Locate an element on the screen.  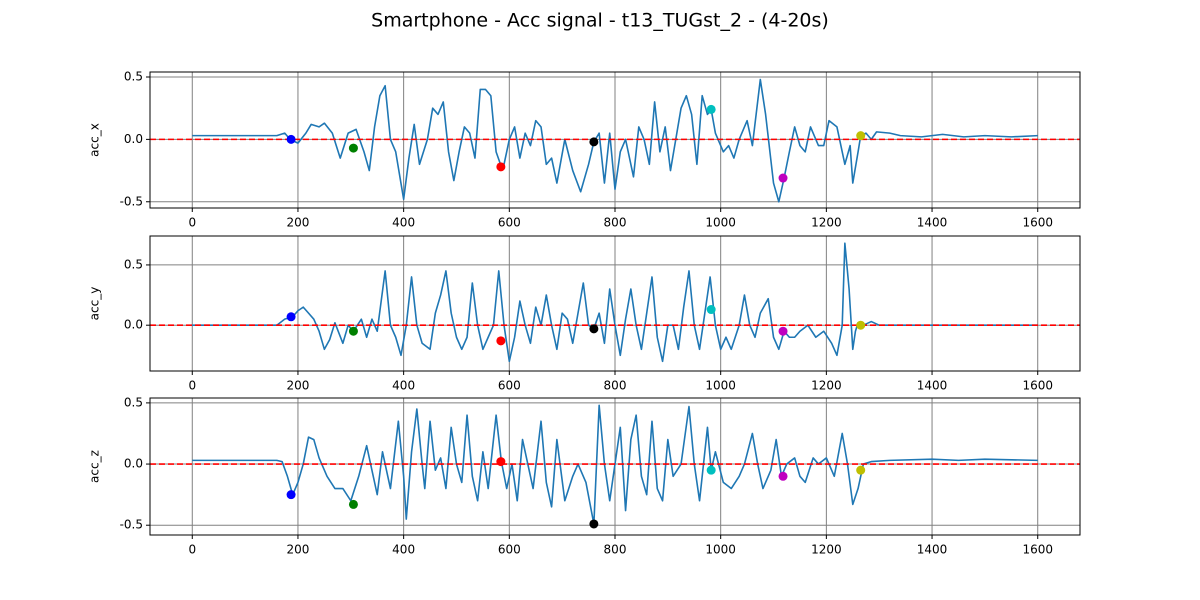
y-axis-label: acc_y is located at coordinates (95, 304).